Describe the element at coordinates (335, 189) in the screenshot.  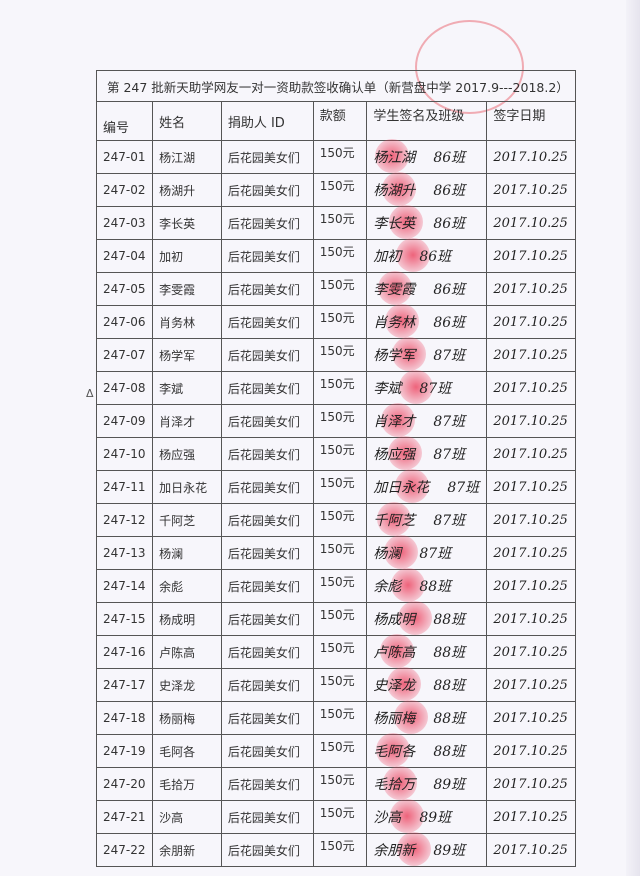
I see `table-row: 247-02 杨湖升 后花园美女们 150元 杨湖升 86班 2017.10.25` at that location.